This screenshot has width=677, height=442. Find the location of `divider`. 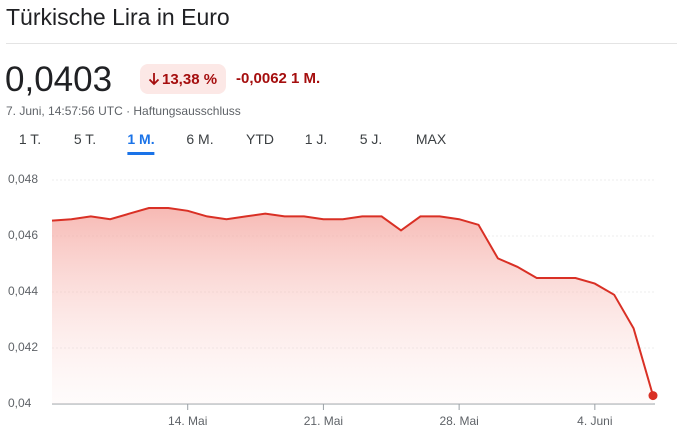

divider is located at coordinates (341, 43).